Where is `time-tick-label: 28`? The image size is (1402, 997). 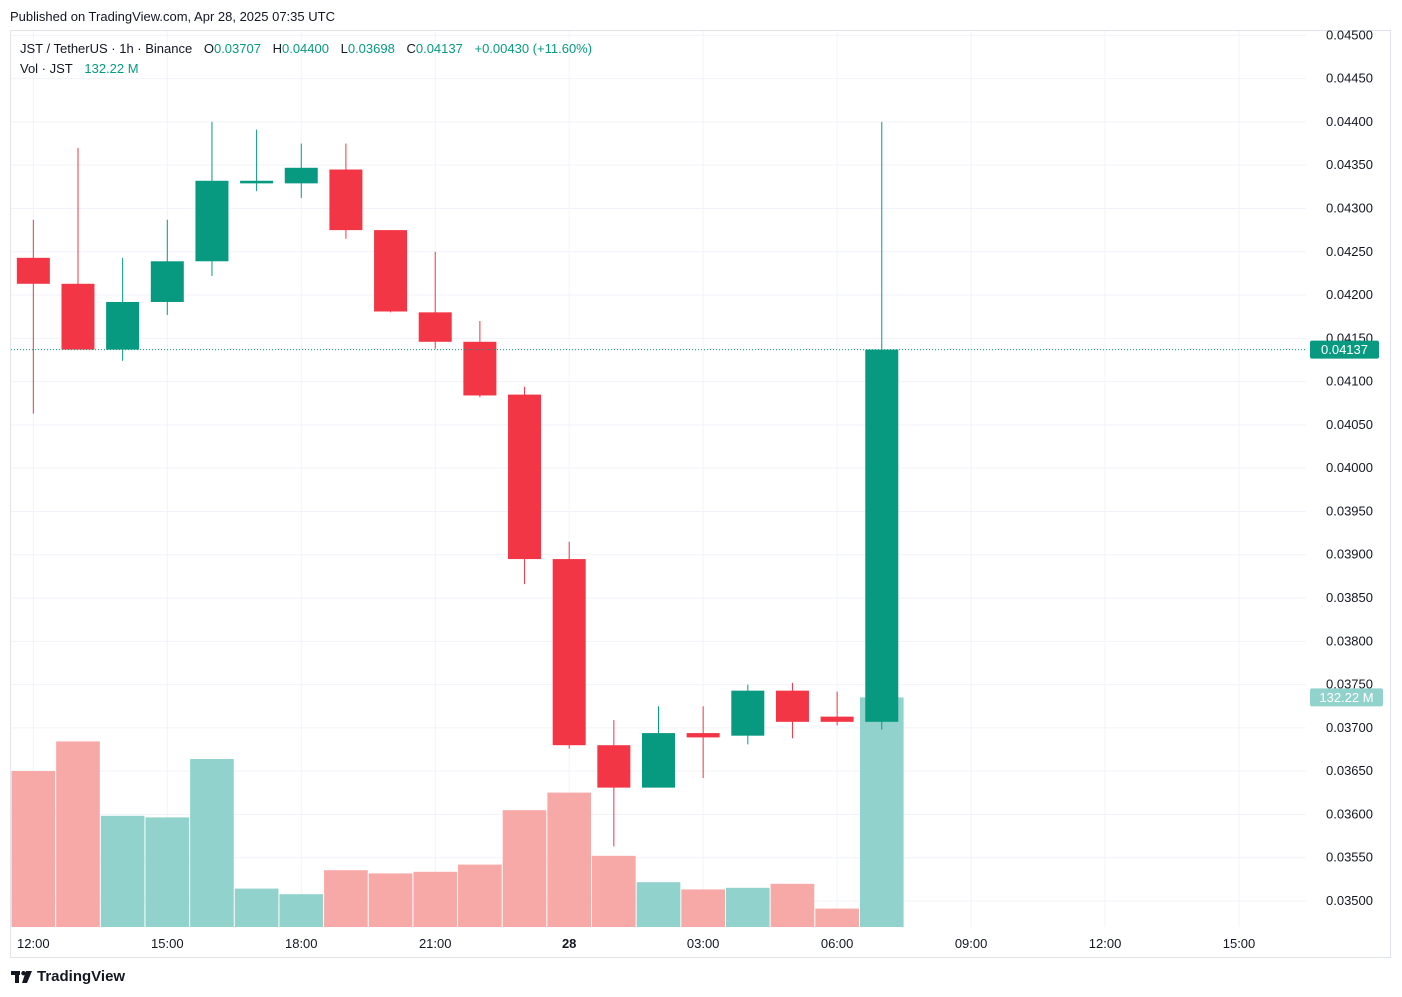 time-tick-label: 28 is located at coordinates (569, 943).